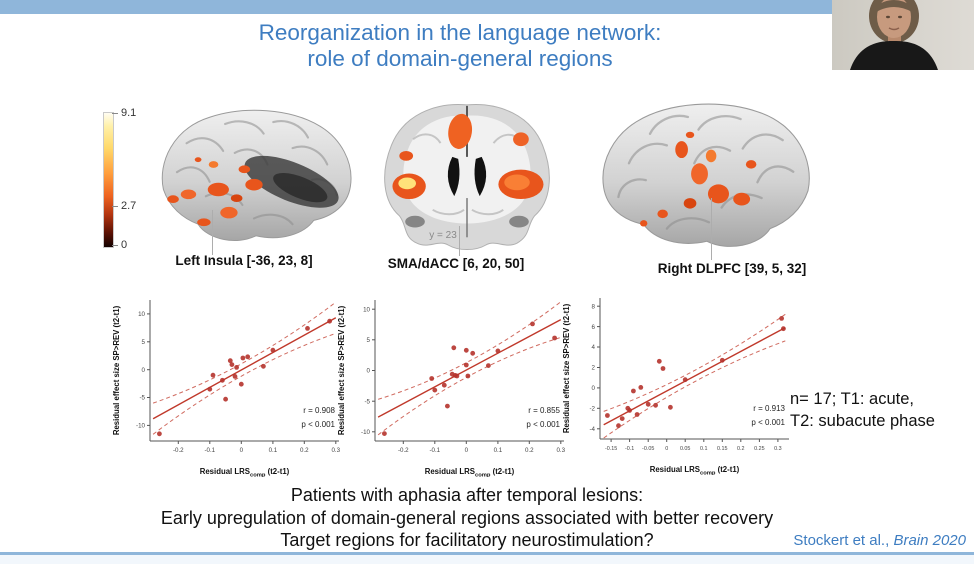 This screenshot has width=974, height=564. Describe the element at coordinates (115, 206) in the screenshot. I see `colorbar-tick-mid` at that location.